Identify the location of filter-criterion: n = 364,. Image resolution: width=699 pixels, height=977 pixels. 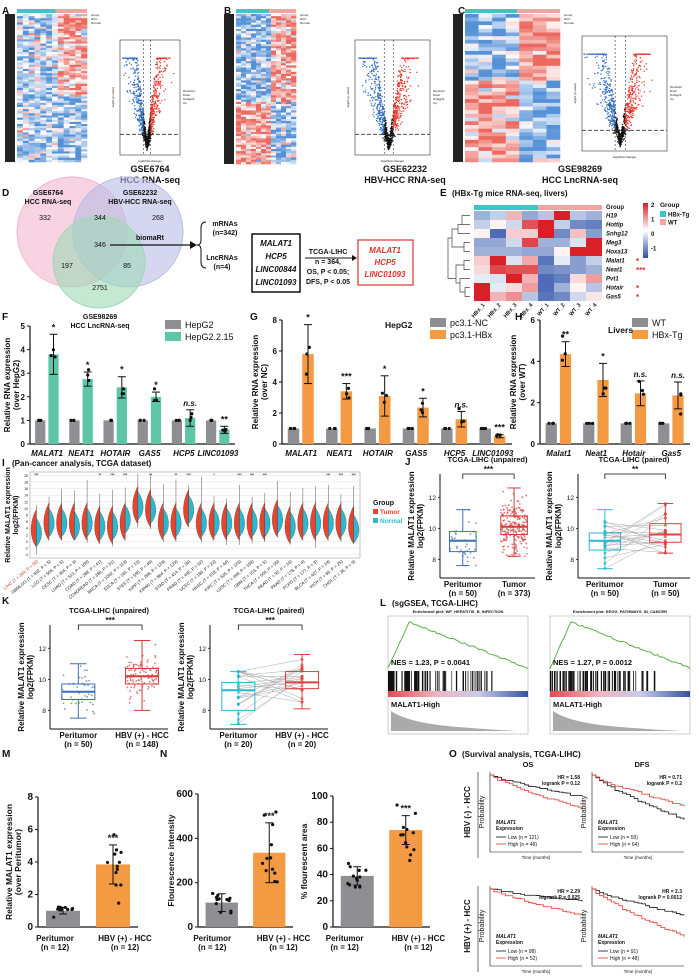
(328, 262).